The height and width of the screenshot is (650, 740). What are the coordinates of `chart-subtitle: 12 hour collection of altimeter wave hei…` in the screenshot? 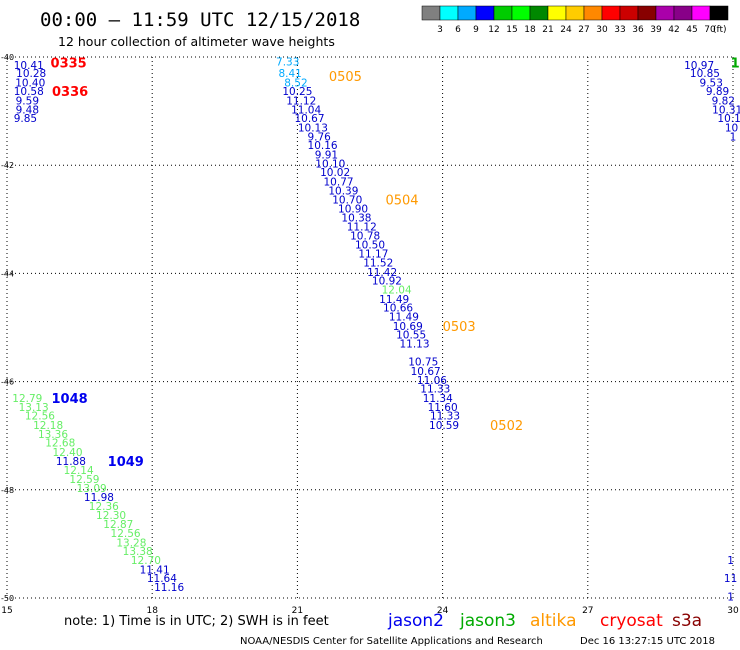 It's located at (196, 41).